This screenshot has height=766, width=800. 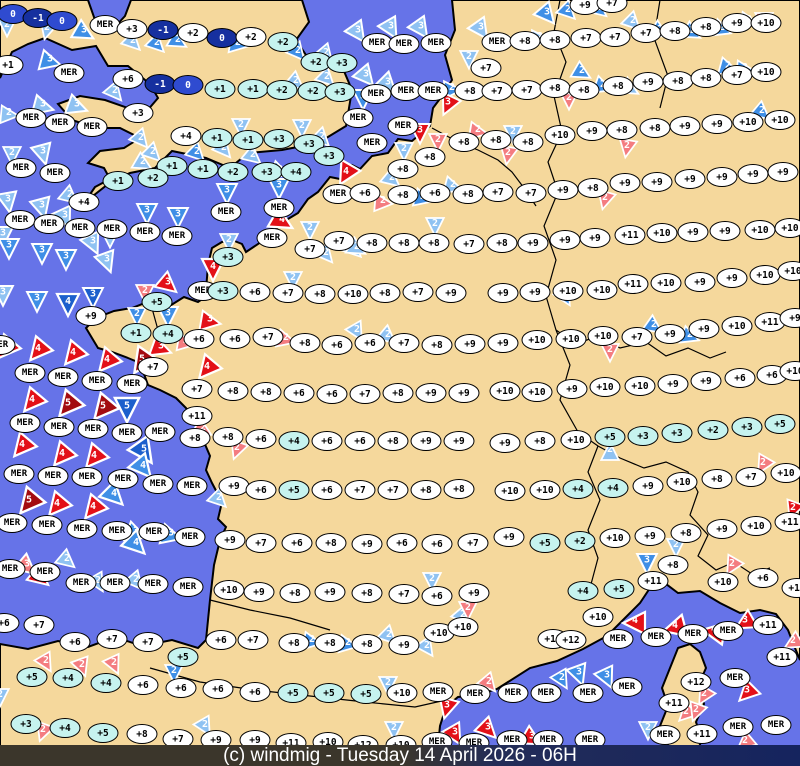 What do you see at coordinates (144, 449) in the screenshot?
I see `wind-force-value: 5` at bounding box center [144, 449].